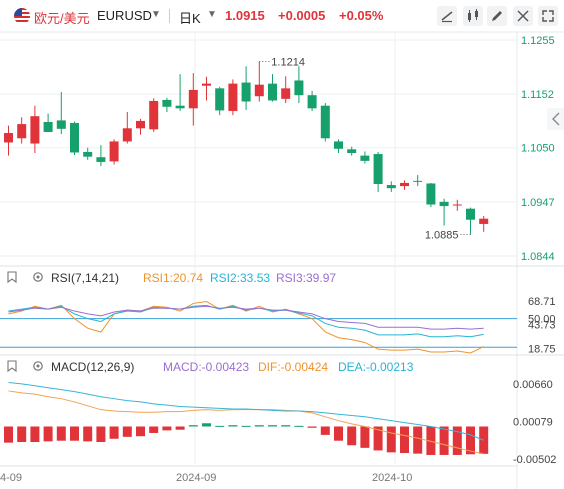 The height and width of the screenshot is (489, 564). I want to click on draw-tool-button, so click(497, 16).